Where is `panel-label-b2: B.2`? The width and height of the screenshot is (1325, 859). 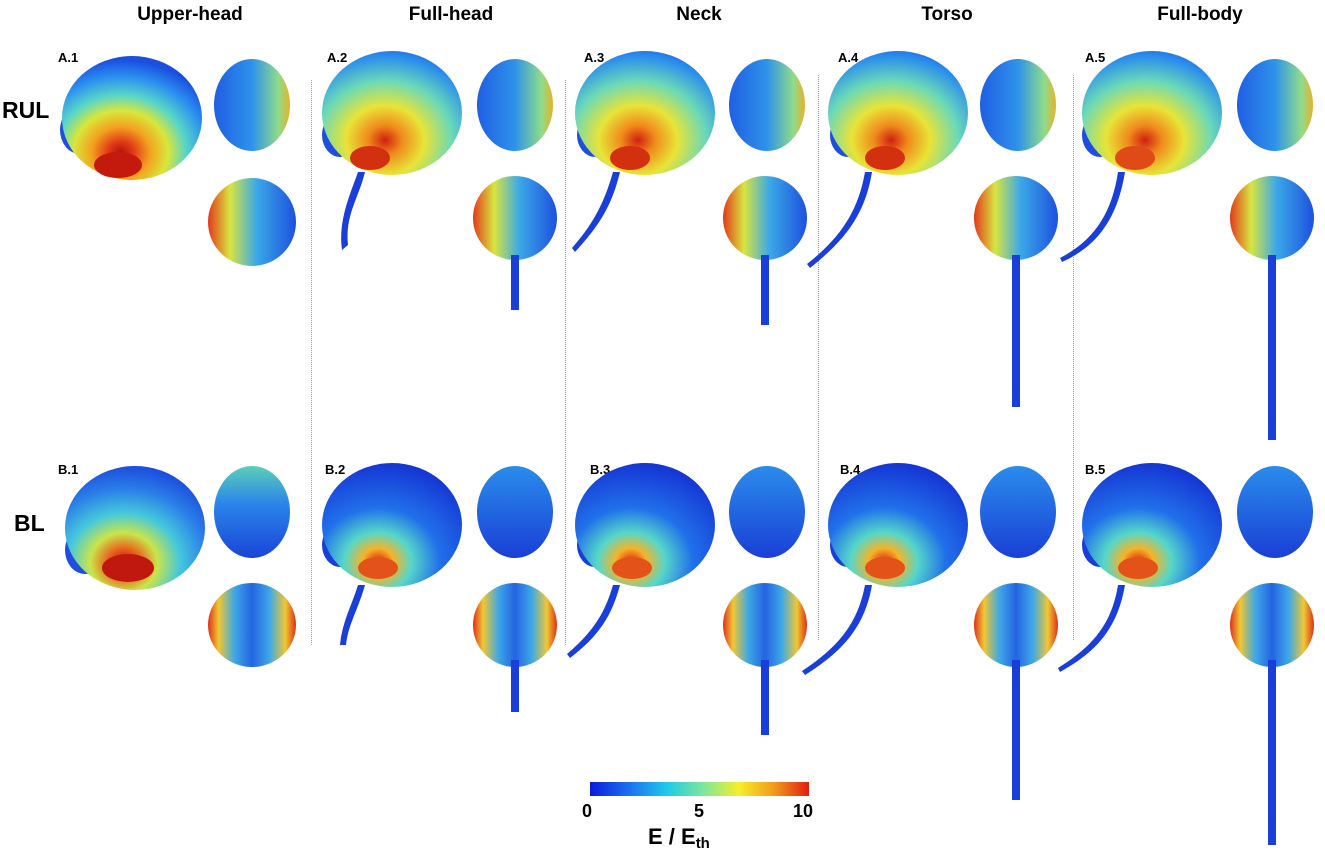
panel-label-b2: B.2 is located at coordinates (335, 469).